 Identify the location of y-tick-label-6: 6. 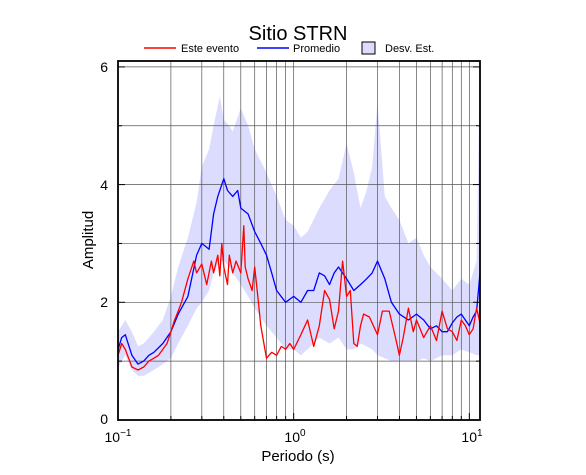
(104, 67).